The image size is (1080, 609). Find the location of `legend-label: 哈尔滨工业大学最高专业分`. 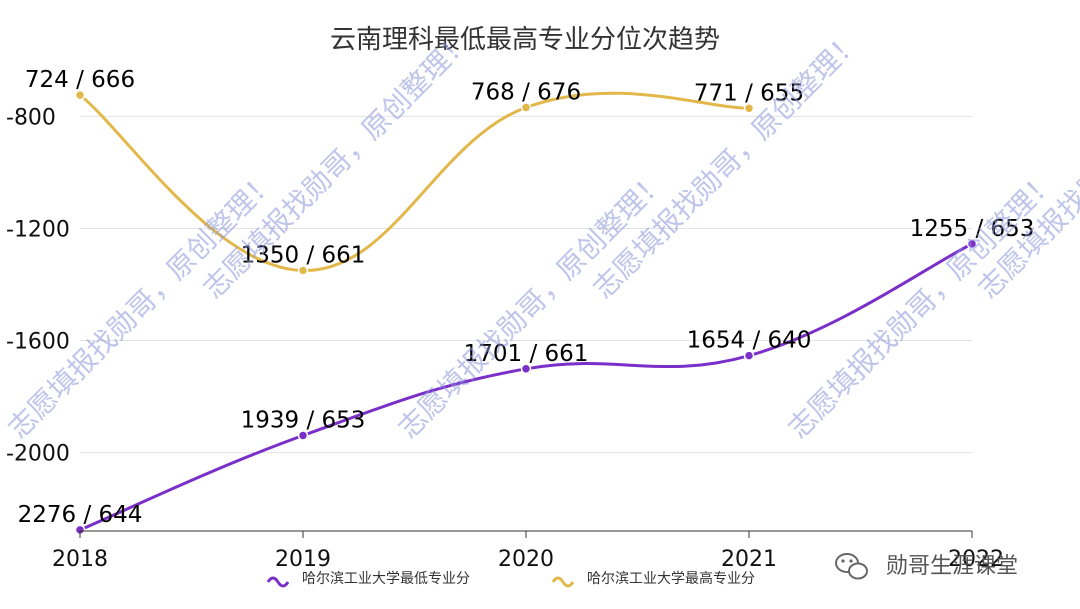

legend-label: 哈尔滨工业大学最高专业分 is located at coordinates (671, 578).